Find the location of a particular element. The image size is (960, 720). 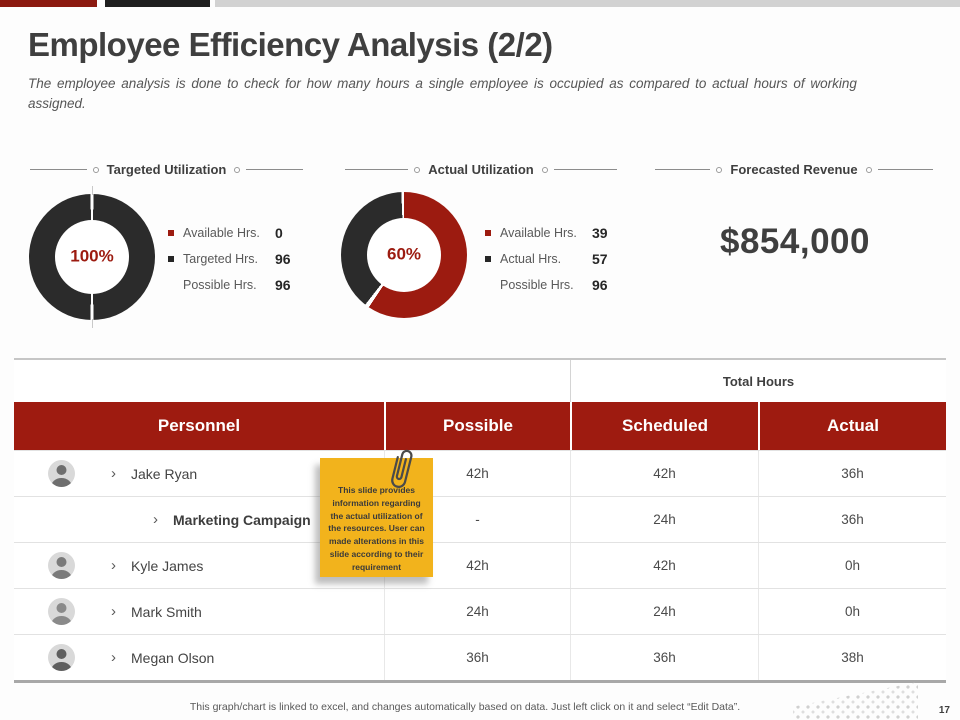

actual-utilization-donut-chart: 60% is located at coordinates (404, 255).